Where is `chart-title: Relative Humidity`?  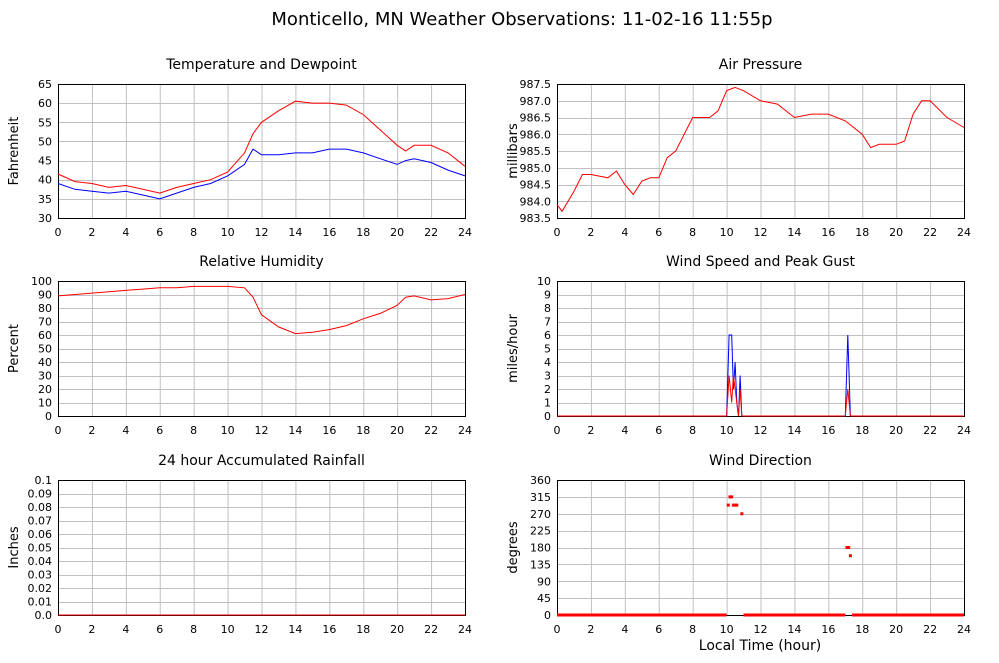 chart-title: Relative Humidity is located at coordinates (261, 262).